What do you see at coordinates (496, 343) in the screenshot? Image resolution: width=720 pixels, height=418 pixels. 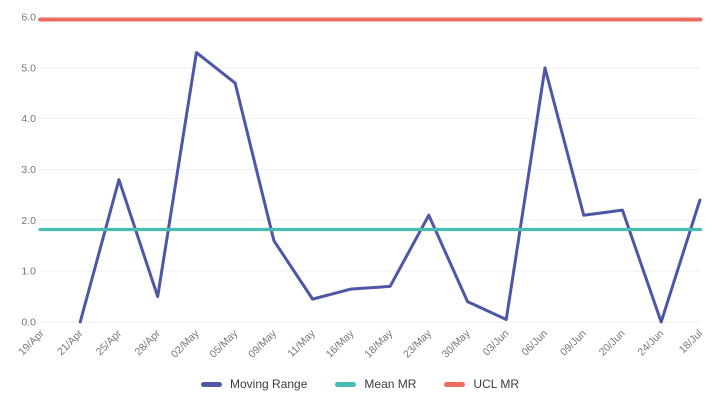 I see `x-axis-tick-label: 03/Jun` at bounding box center [496, 343].